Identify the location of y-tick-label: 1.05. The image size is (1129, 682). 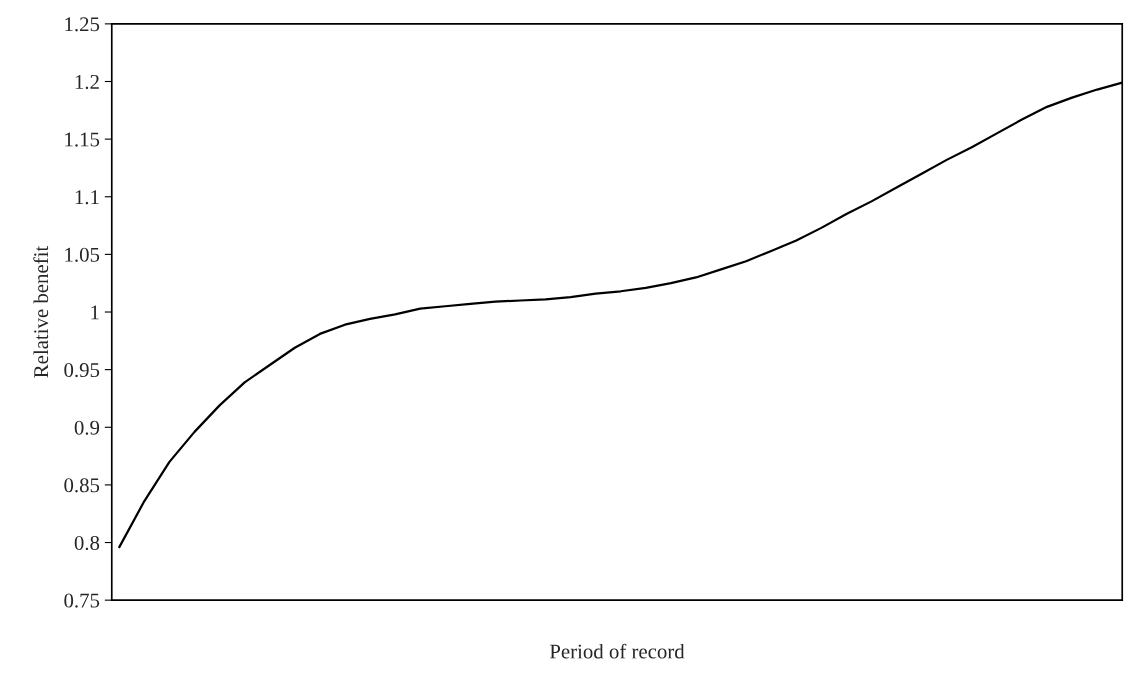
(82, 254).